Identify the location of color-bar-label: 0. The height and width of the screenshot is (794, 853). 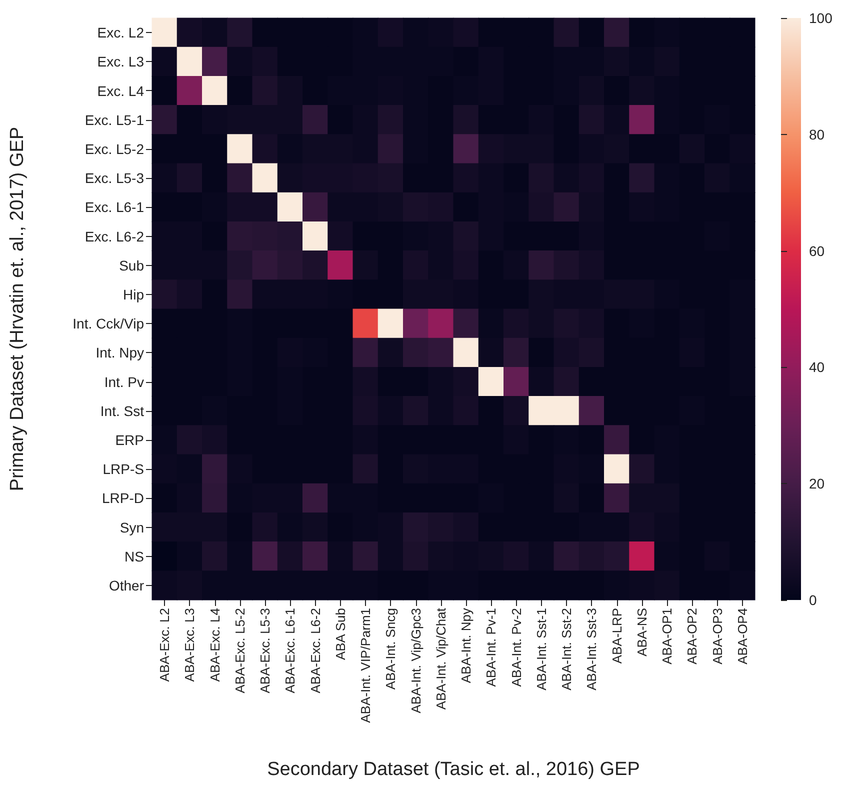
(813, 600).